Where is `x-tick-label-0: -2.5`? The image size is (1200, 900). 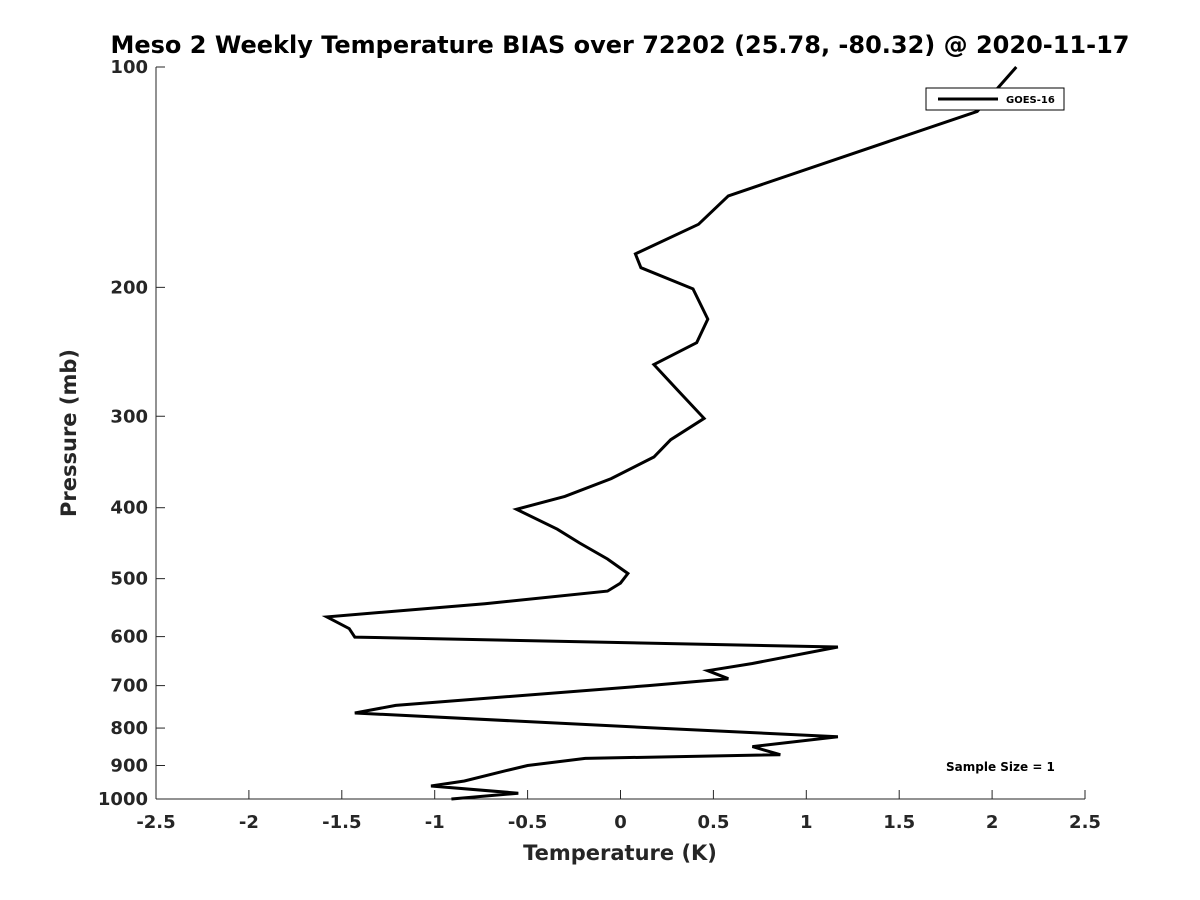 x-tick-label-0: -2.5 is located at coordinates (155, 822).